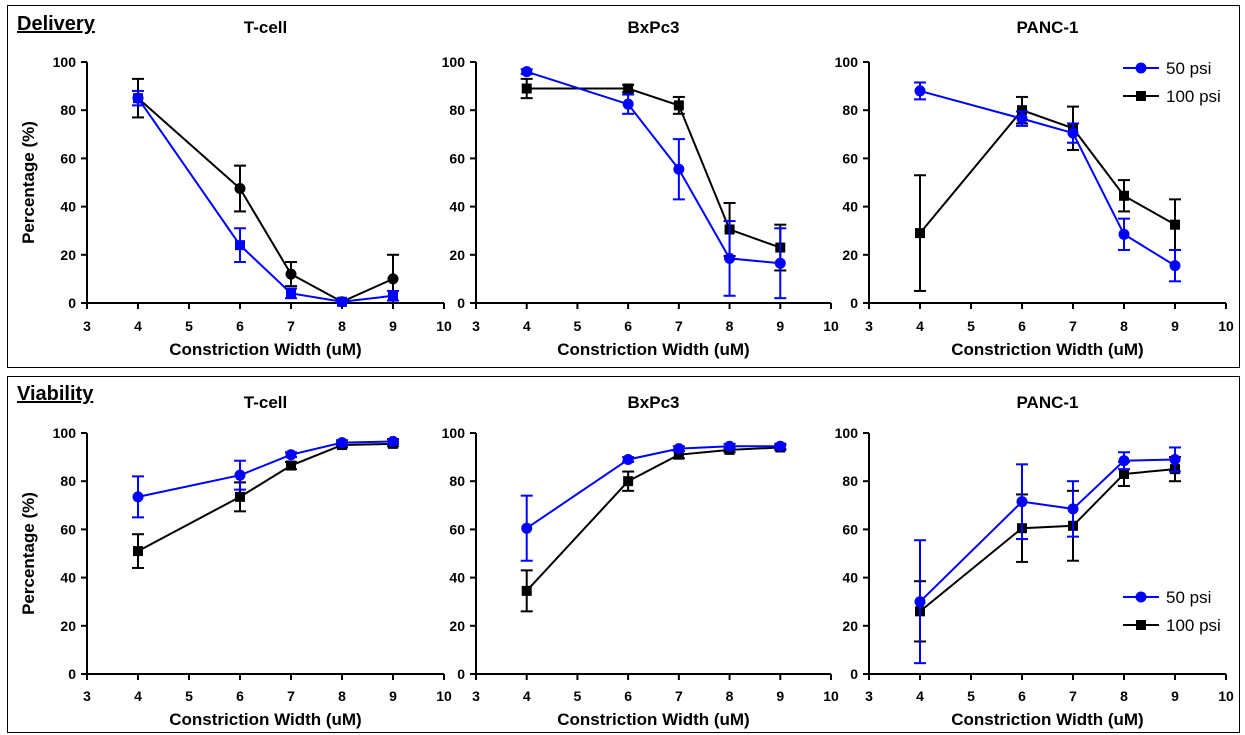 The height and width of the screenshot is (735, 1245). Describe the element at coordinates (1172, 82) in the screenshot. I see `legend: 50 psi 100 psi` at that location.